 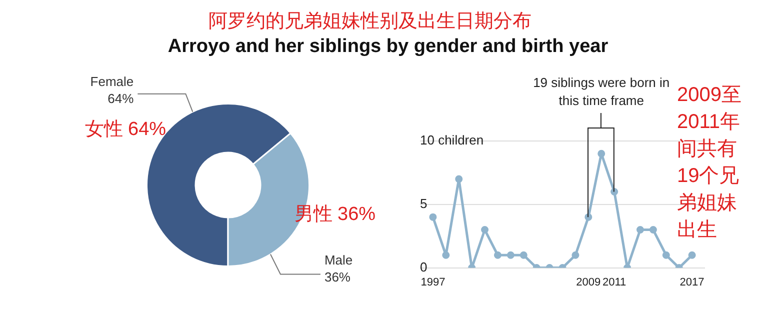 What do you see at coordinates (601, 92) in the screenshot?
I see `text: 19 siblings were born in this time frame` at bounding box center [601, 92].